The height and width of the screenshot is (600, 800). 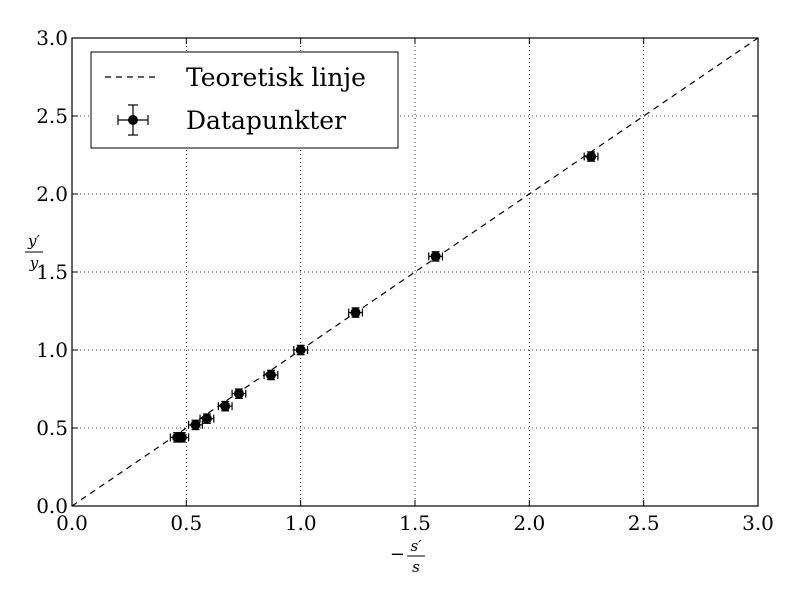 I want to click on legend: Teoretisk linje Datapunkter, so click(x=244, y=100).